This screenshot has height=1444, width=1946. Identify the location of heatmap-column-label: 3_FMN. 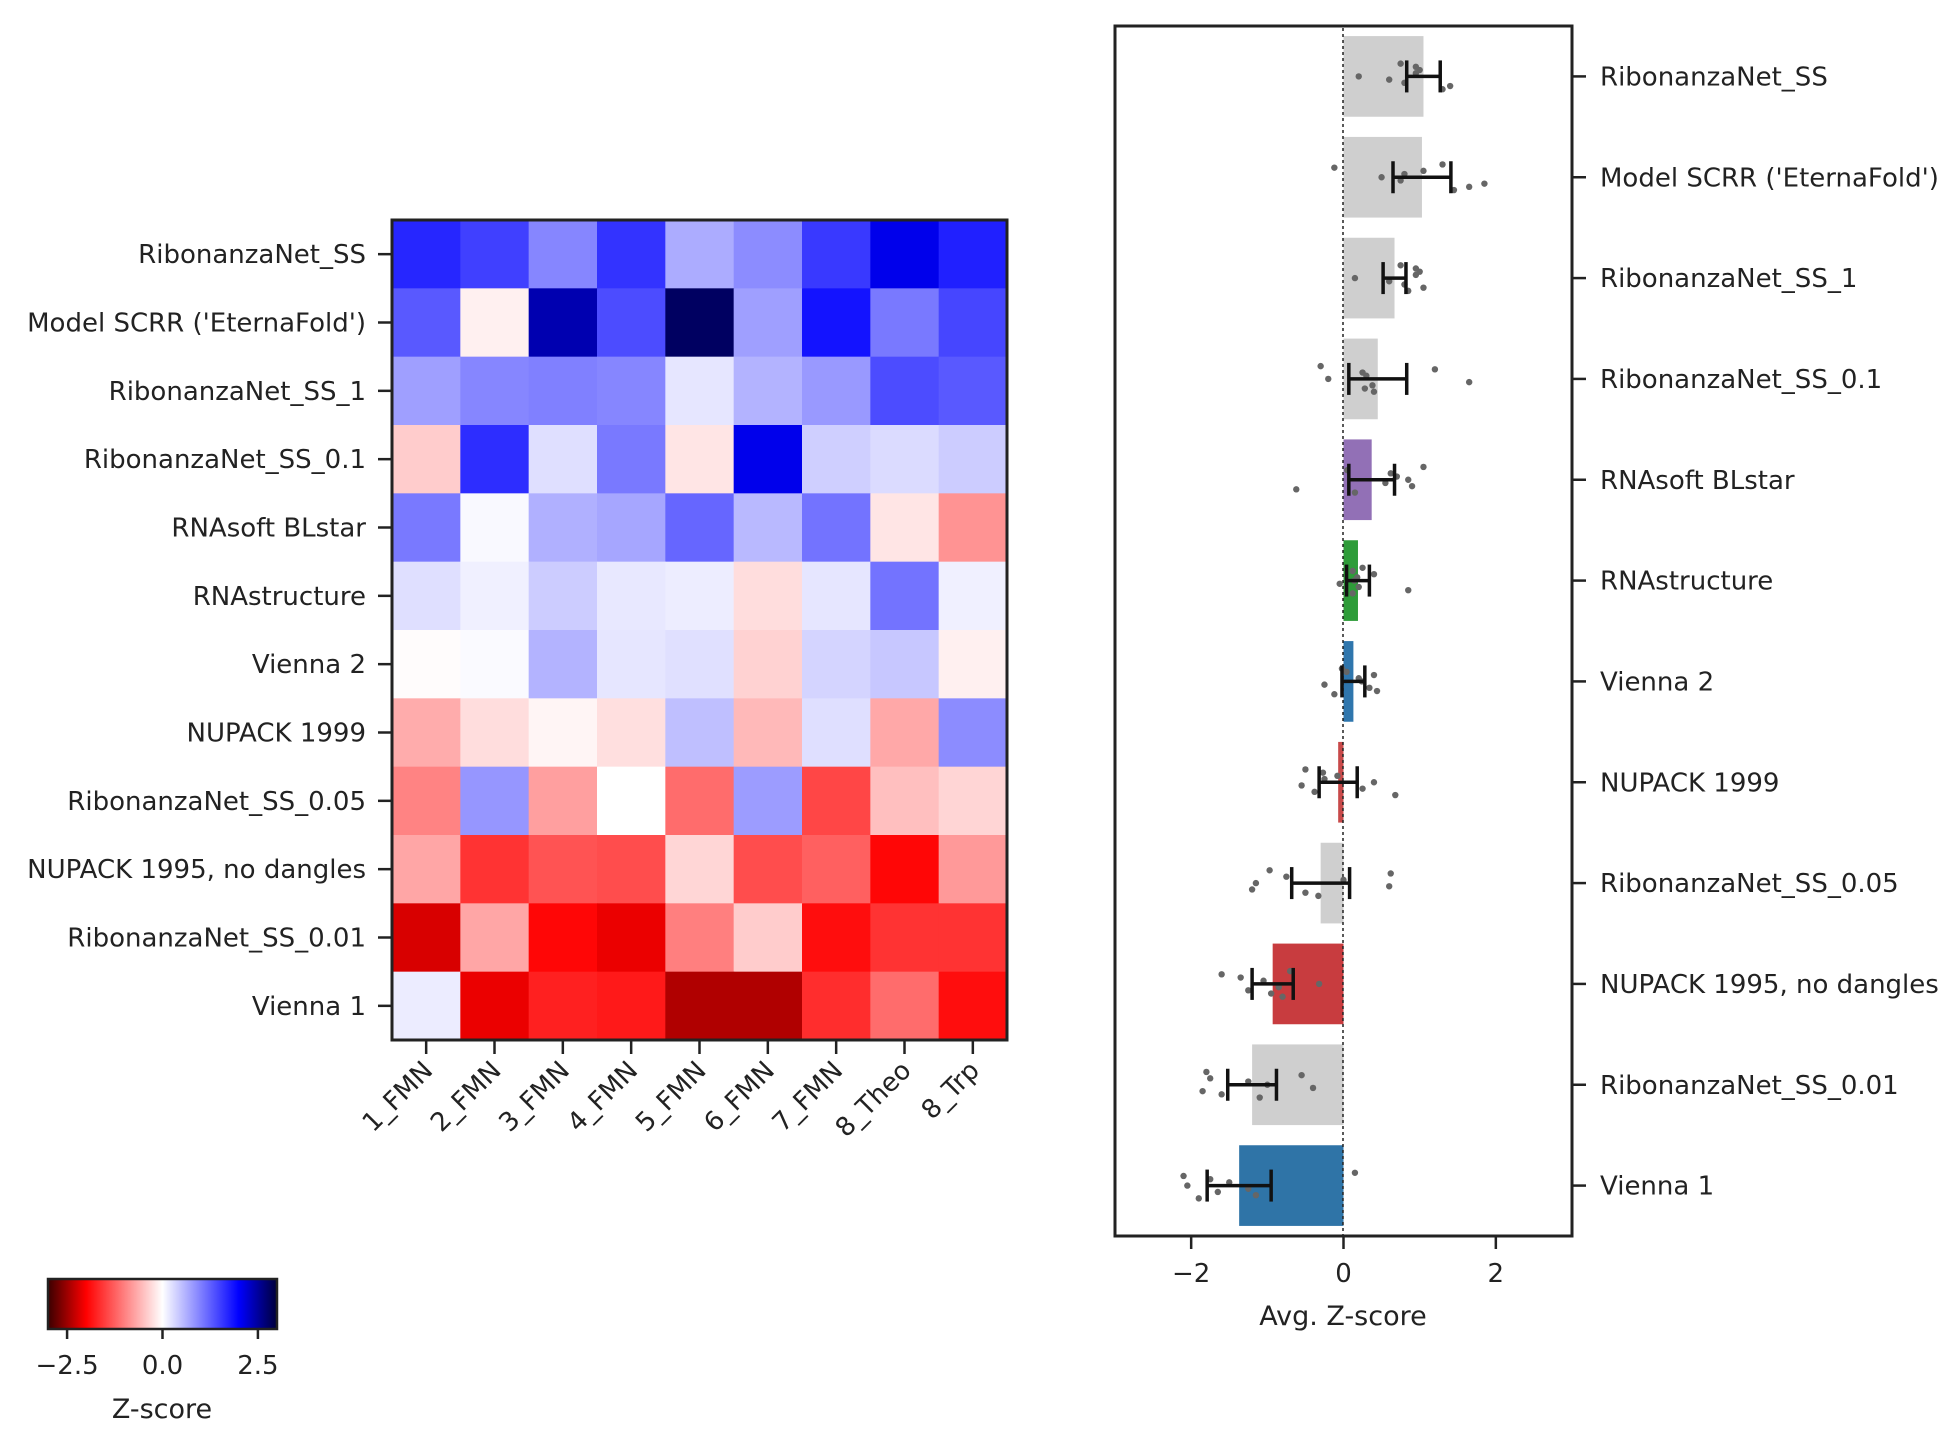
(534, 1097).